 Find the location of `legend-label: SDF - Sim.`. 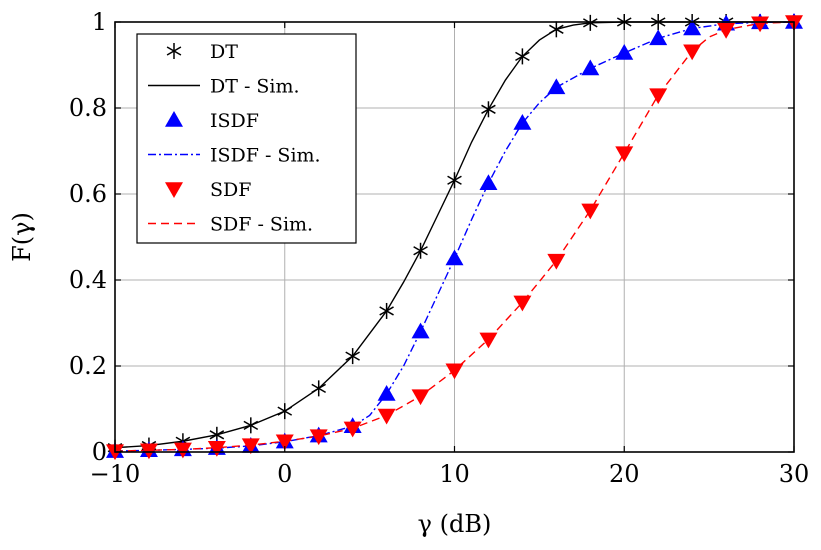

legend-label: SDF - Sim. is located at coordinates (261, 225).